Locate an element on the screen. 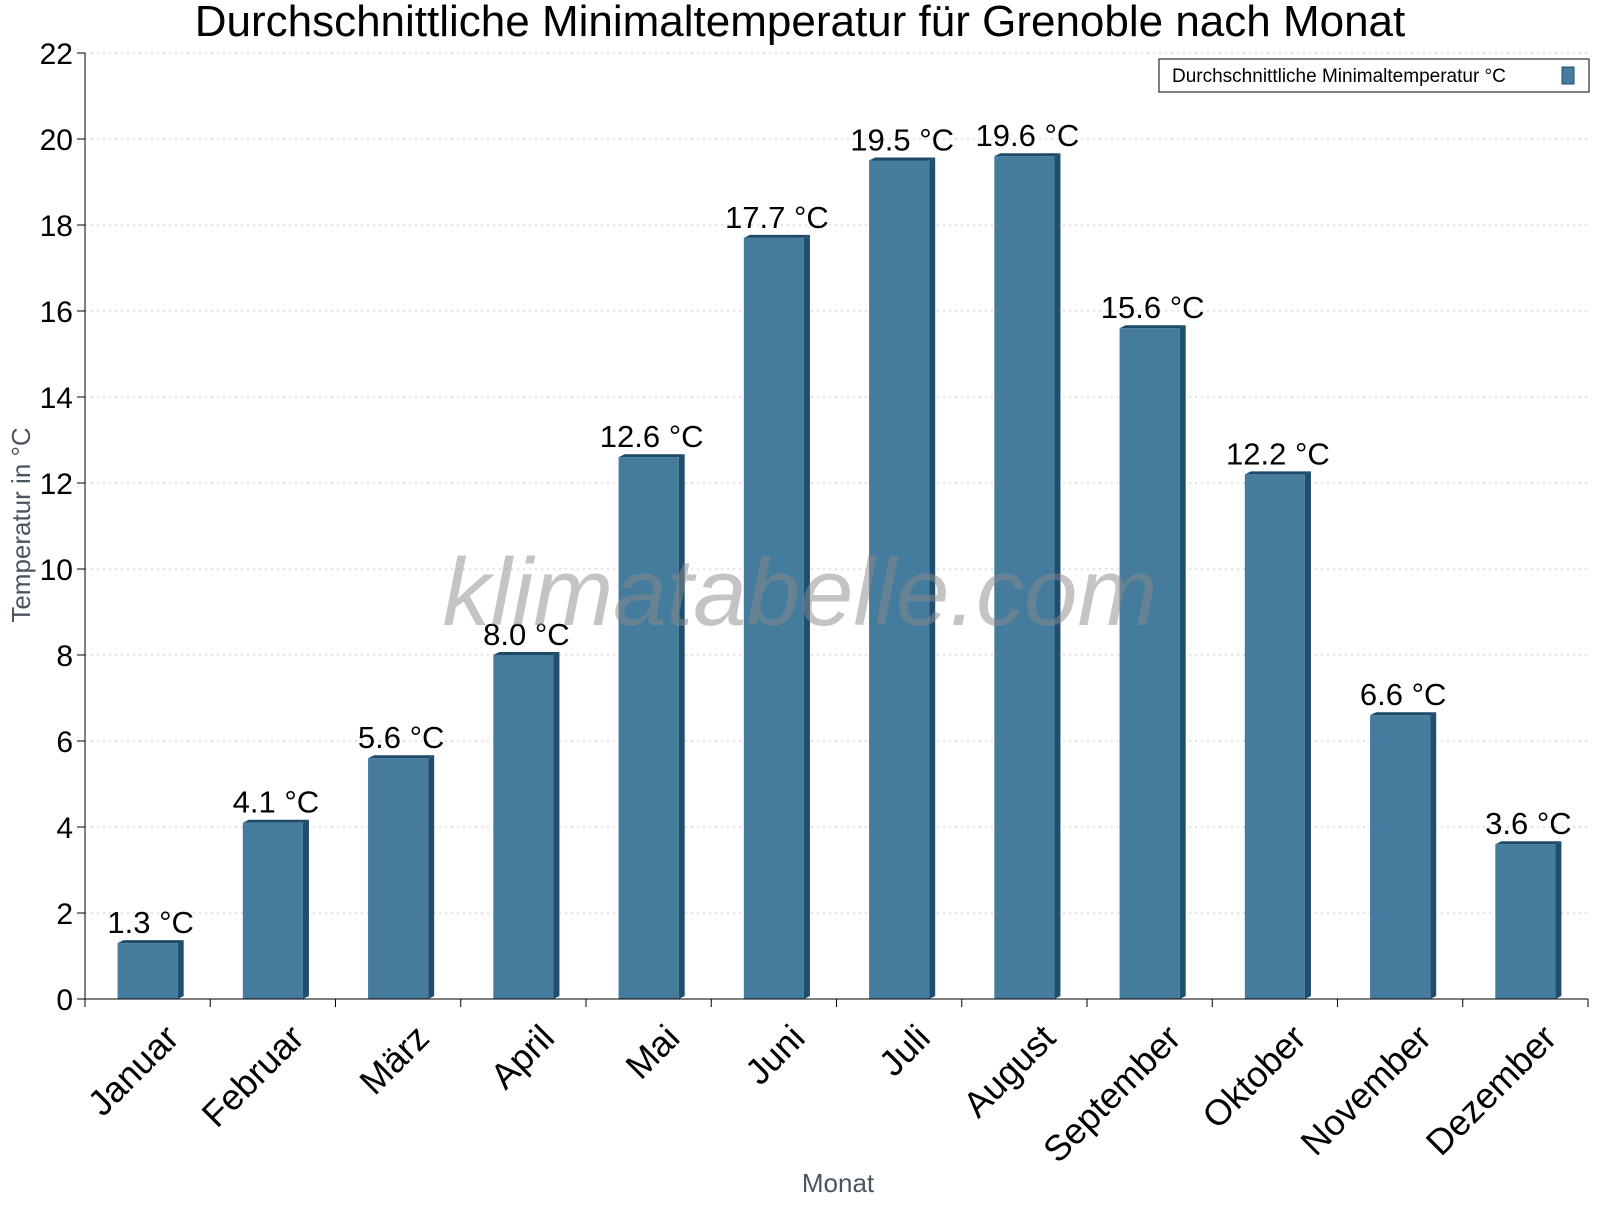 The height and width of the screenshot is (1205, 1600). bar-april is located at coordinates (526, 825).